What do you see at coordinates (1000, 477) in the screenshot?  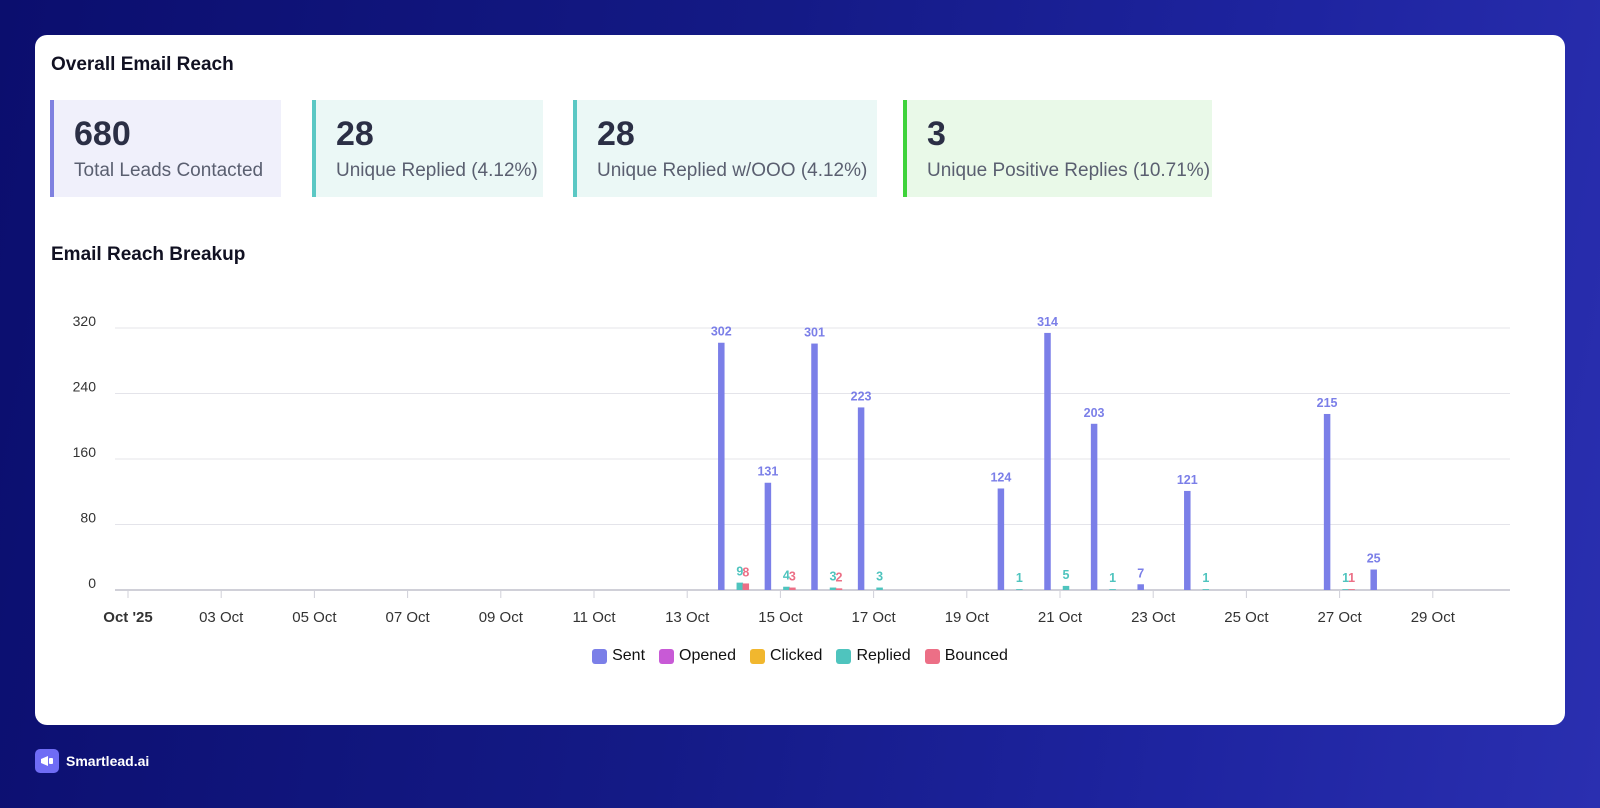 I see `data-label-sent: 124` at bounding box center [1000, 477].